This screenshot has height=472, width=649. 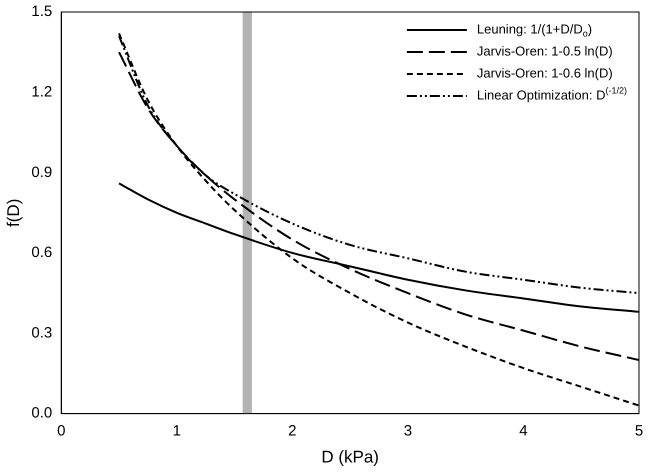 I want to click on legend-label: Jarvis-Oren: 1-0.5 ln(D), so click(x=544, y=51).